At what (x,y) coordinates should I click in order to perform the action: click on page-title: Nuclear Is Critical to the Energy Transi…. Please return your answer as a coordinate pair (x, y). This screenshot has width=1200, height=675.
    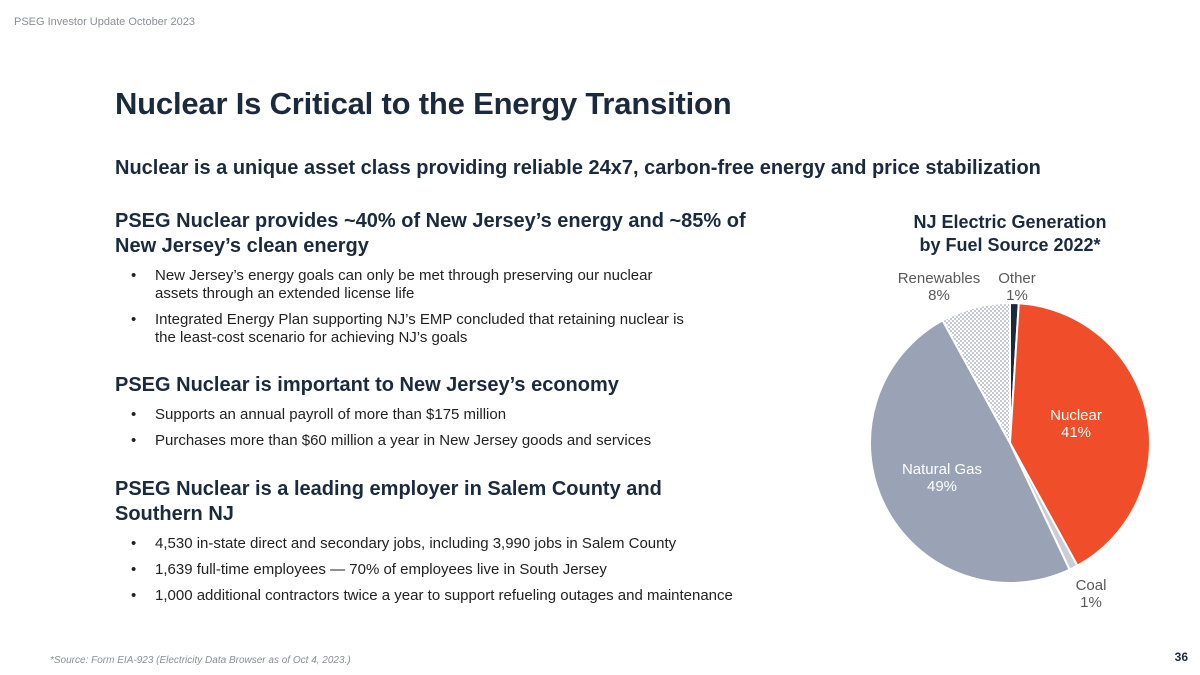
    Looking at the image, I should click on (423, 103).